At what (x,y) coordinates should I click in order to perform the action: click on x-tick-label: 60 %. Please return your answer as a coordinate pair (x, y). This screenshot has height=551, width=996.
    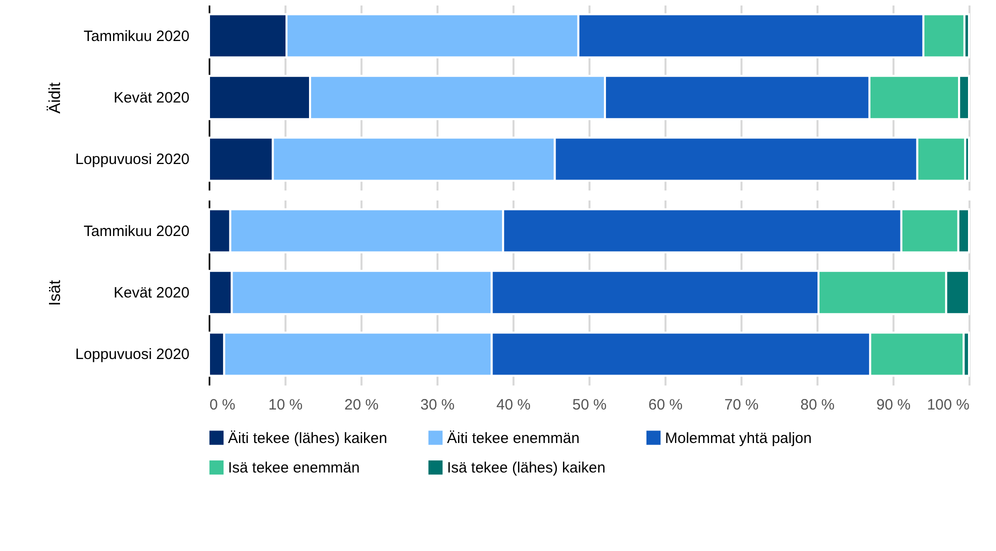
    Looking at the image, I should click on (665, 405).